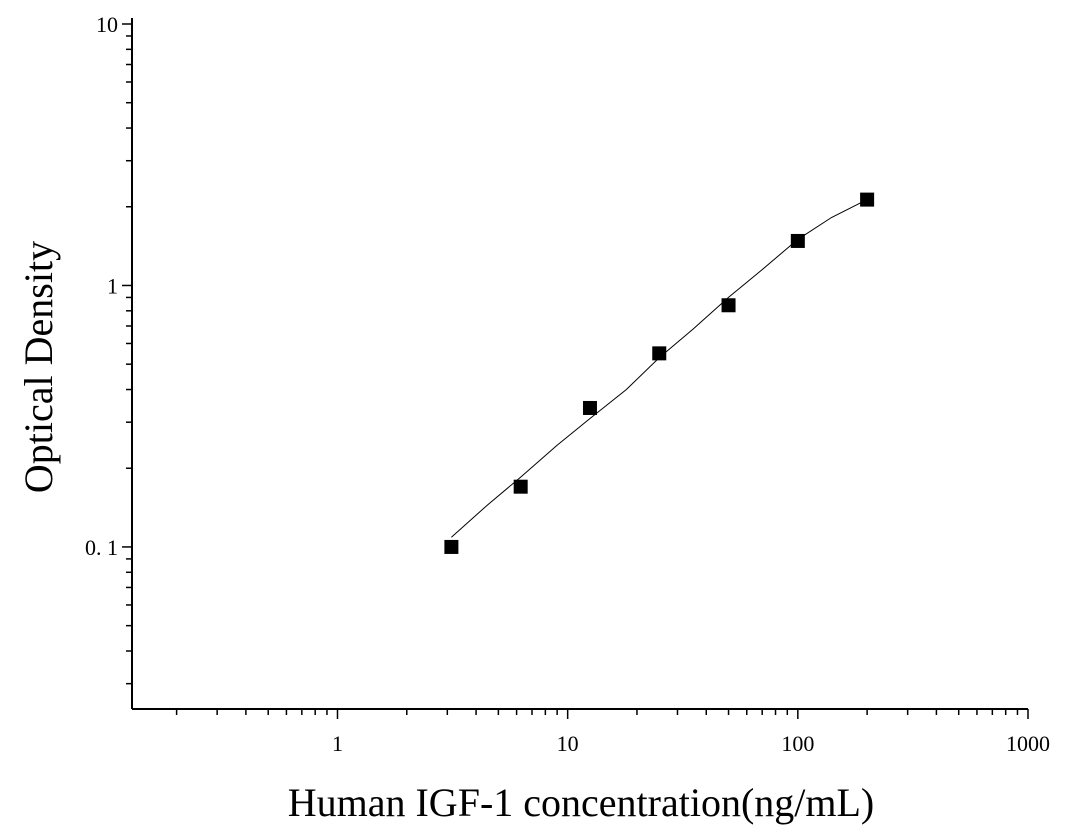  Describe the element at coordinates (38, 367) in the screenshot. I see `y-axis-title: Optical Density` at that location.